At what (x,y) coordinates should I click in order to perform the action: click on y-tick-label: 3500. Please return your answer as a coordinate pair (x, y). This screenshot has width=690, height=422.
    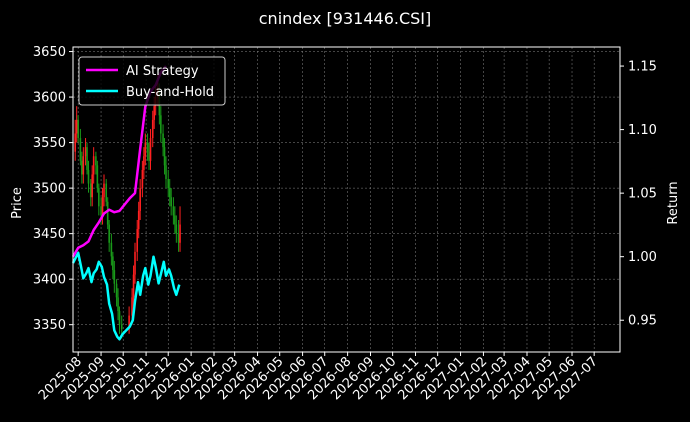
    Looking at the image, I should click on (49, 189).